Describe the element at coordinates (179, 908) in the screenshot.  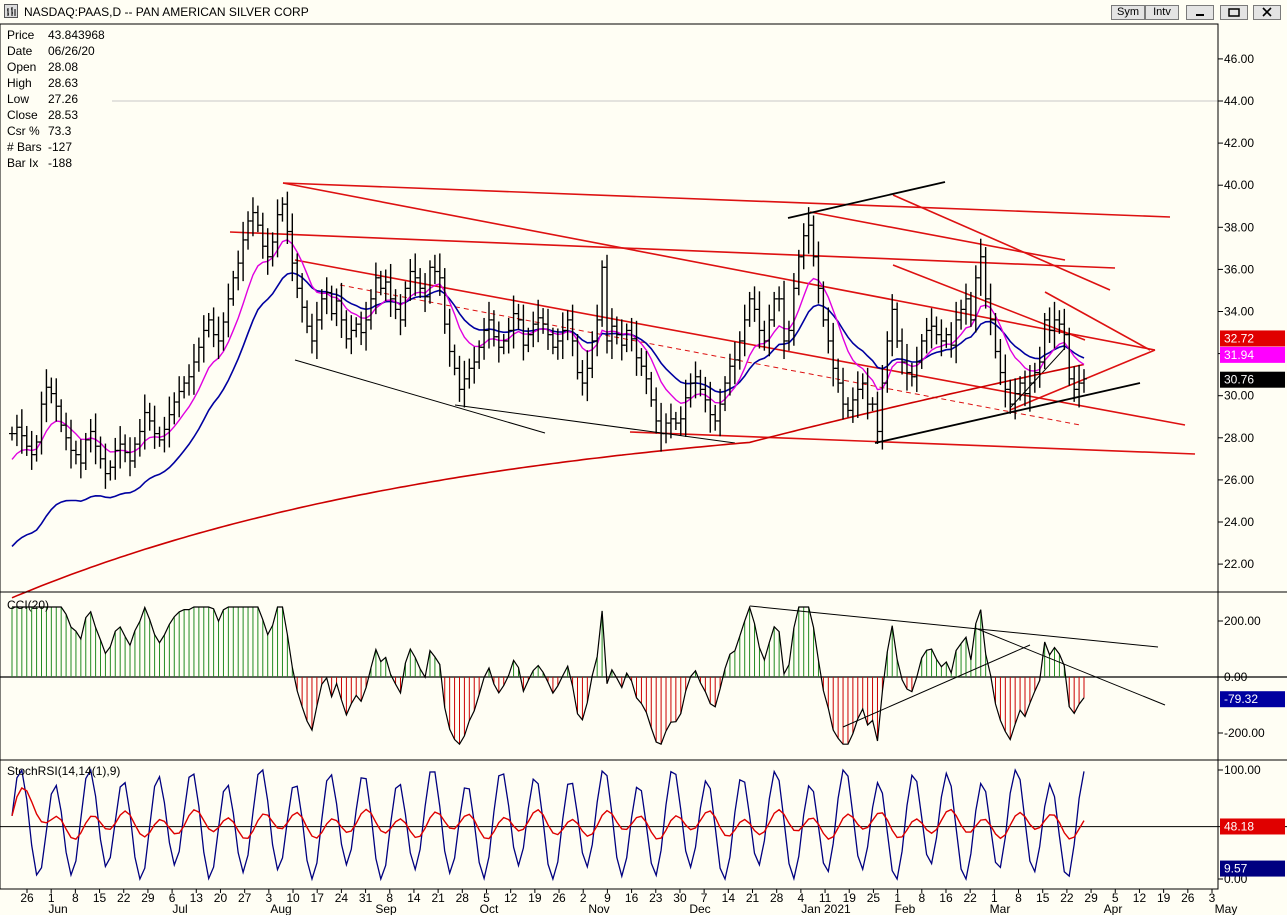
I see `x-month-label: Jul` at that location.